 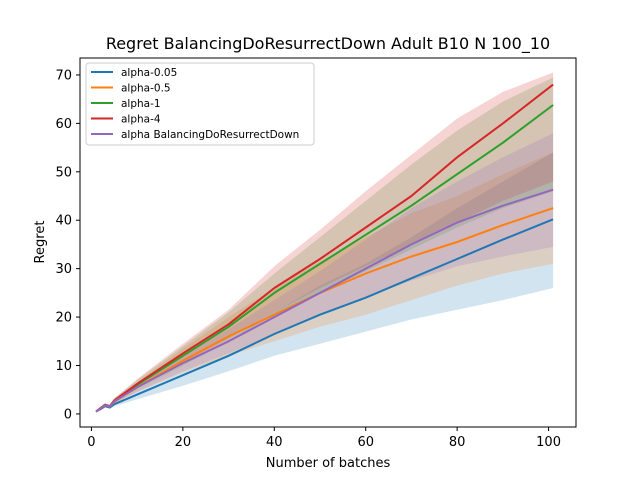 What do you see at coordinates (68, 414) in the screenshot?
I see `y-tick-label: 0` at bounding box center [68, 414].